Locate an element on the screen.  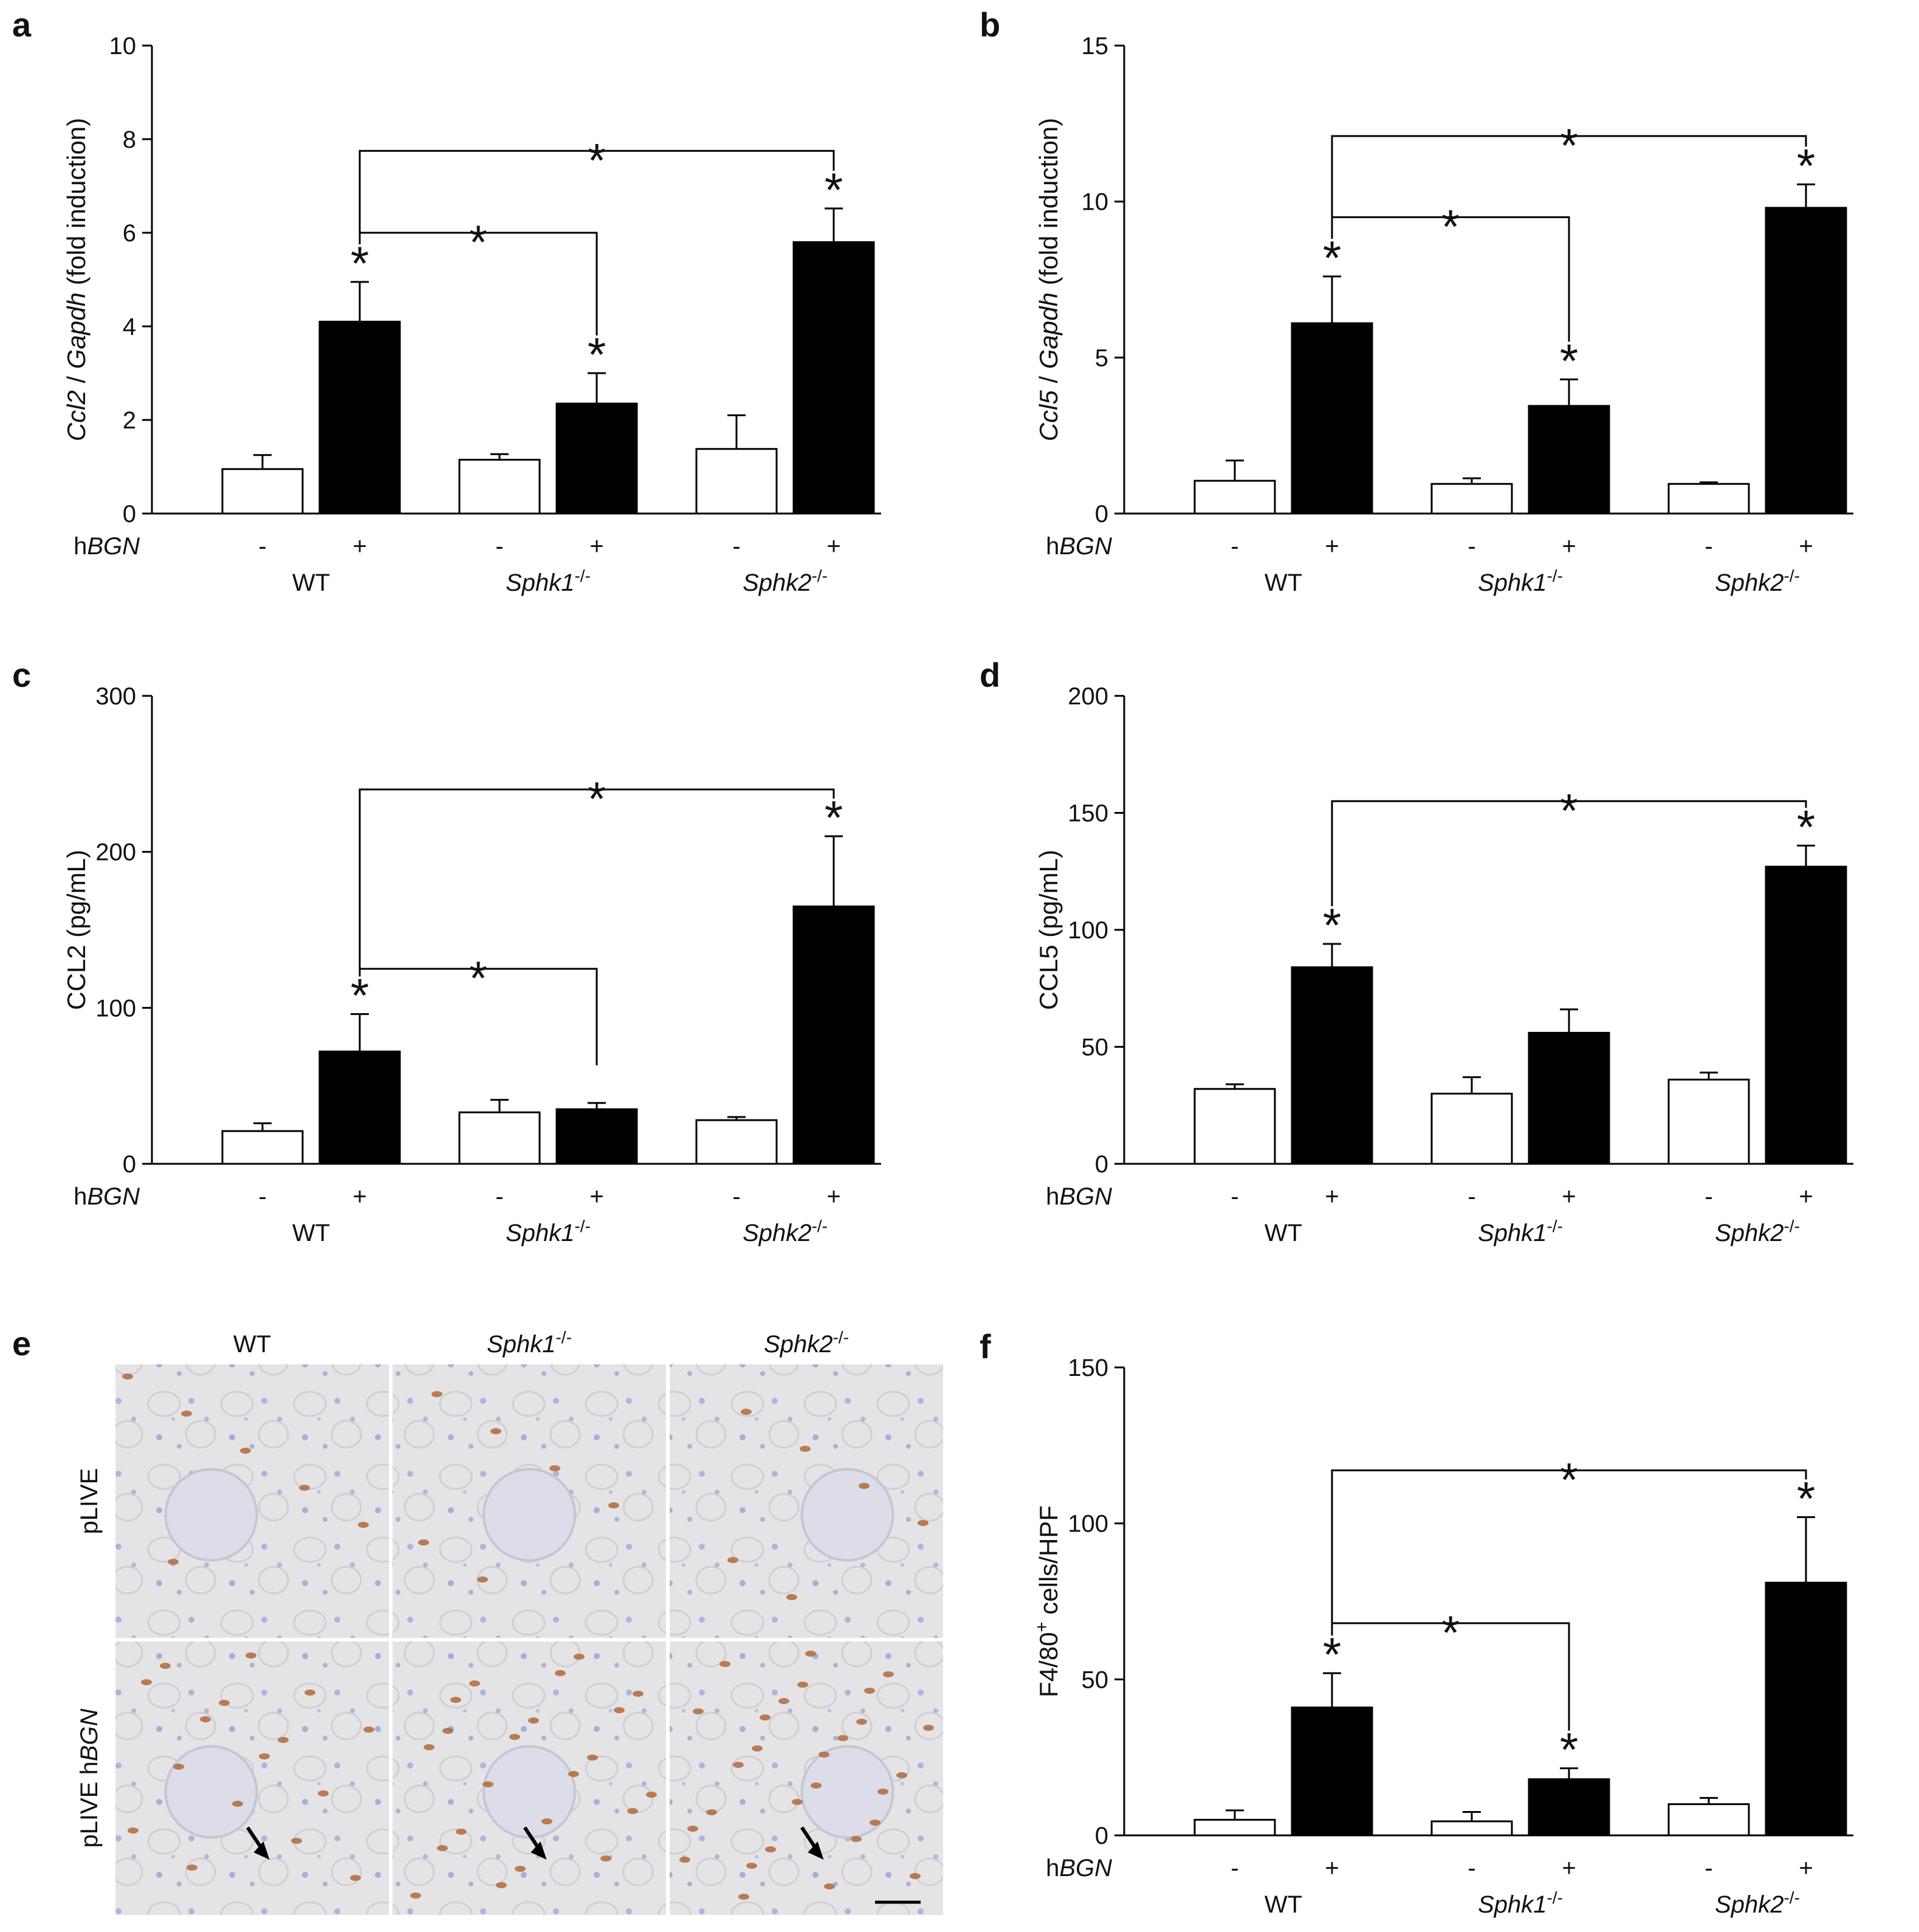
y-axis-label: CCL5 (pg/mL) is located at coordinates (1048, 930).